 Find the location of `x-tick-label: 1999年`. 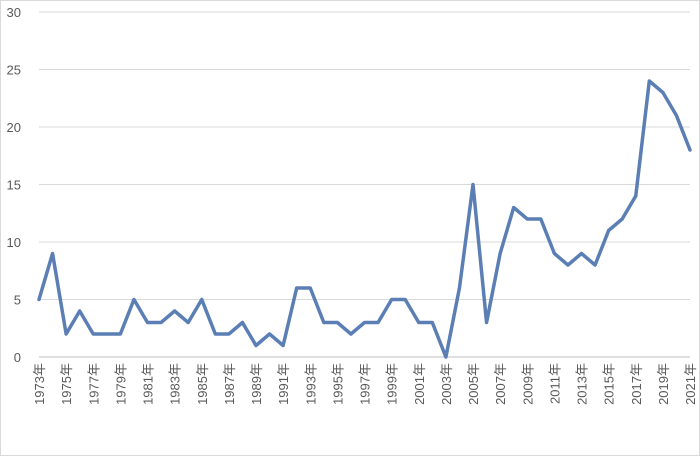

x-tick-label: 1999年 is located at coordinates (392, 384).